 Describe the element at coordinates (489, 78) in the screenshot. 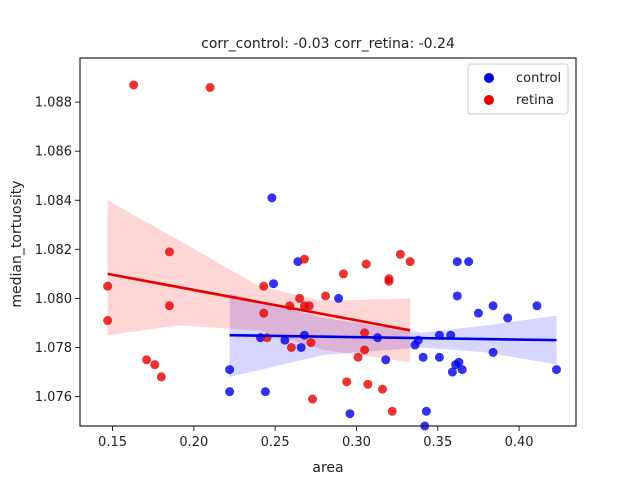

I see `legend-marker-control` at that location.